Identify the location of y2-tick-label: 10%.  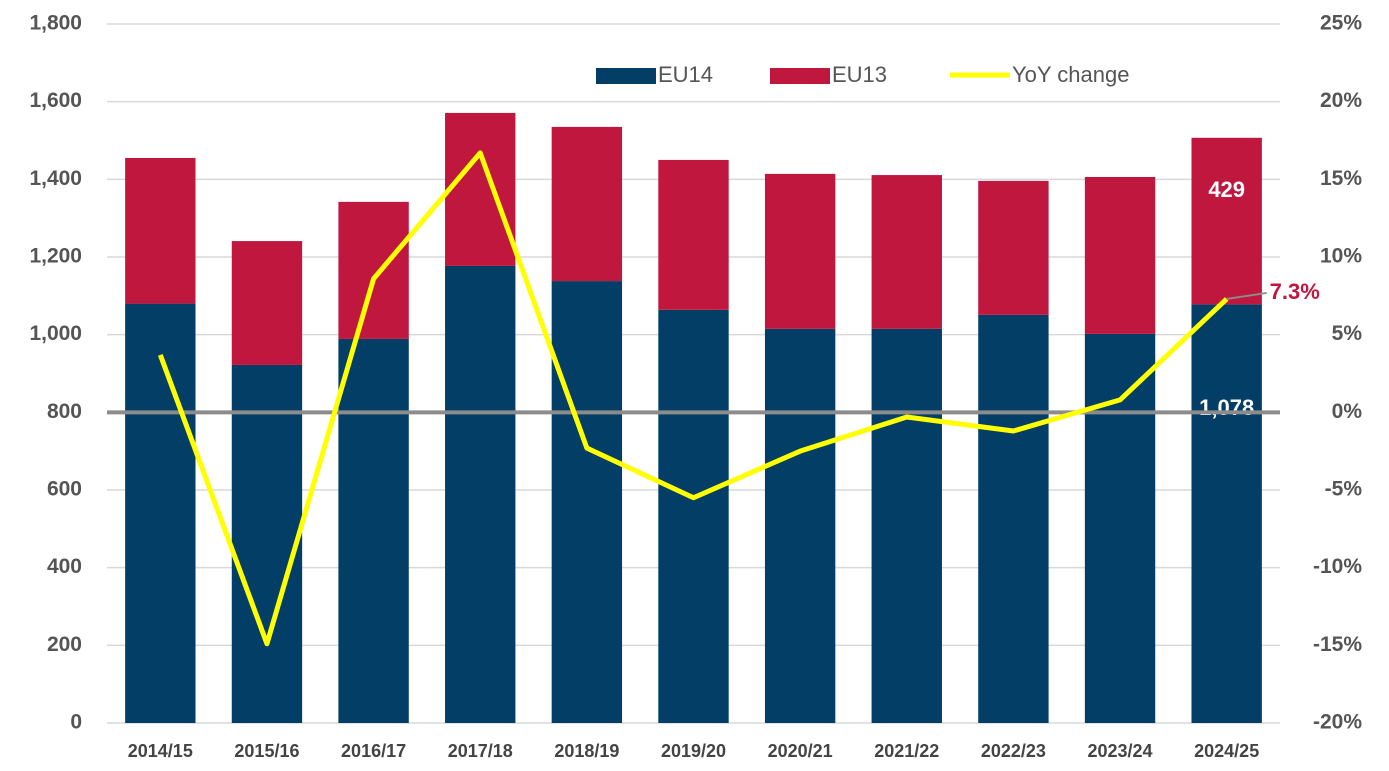
(1341, 256).